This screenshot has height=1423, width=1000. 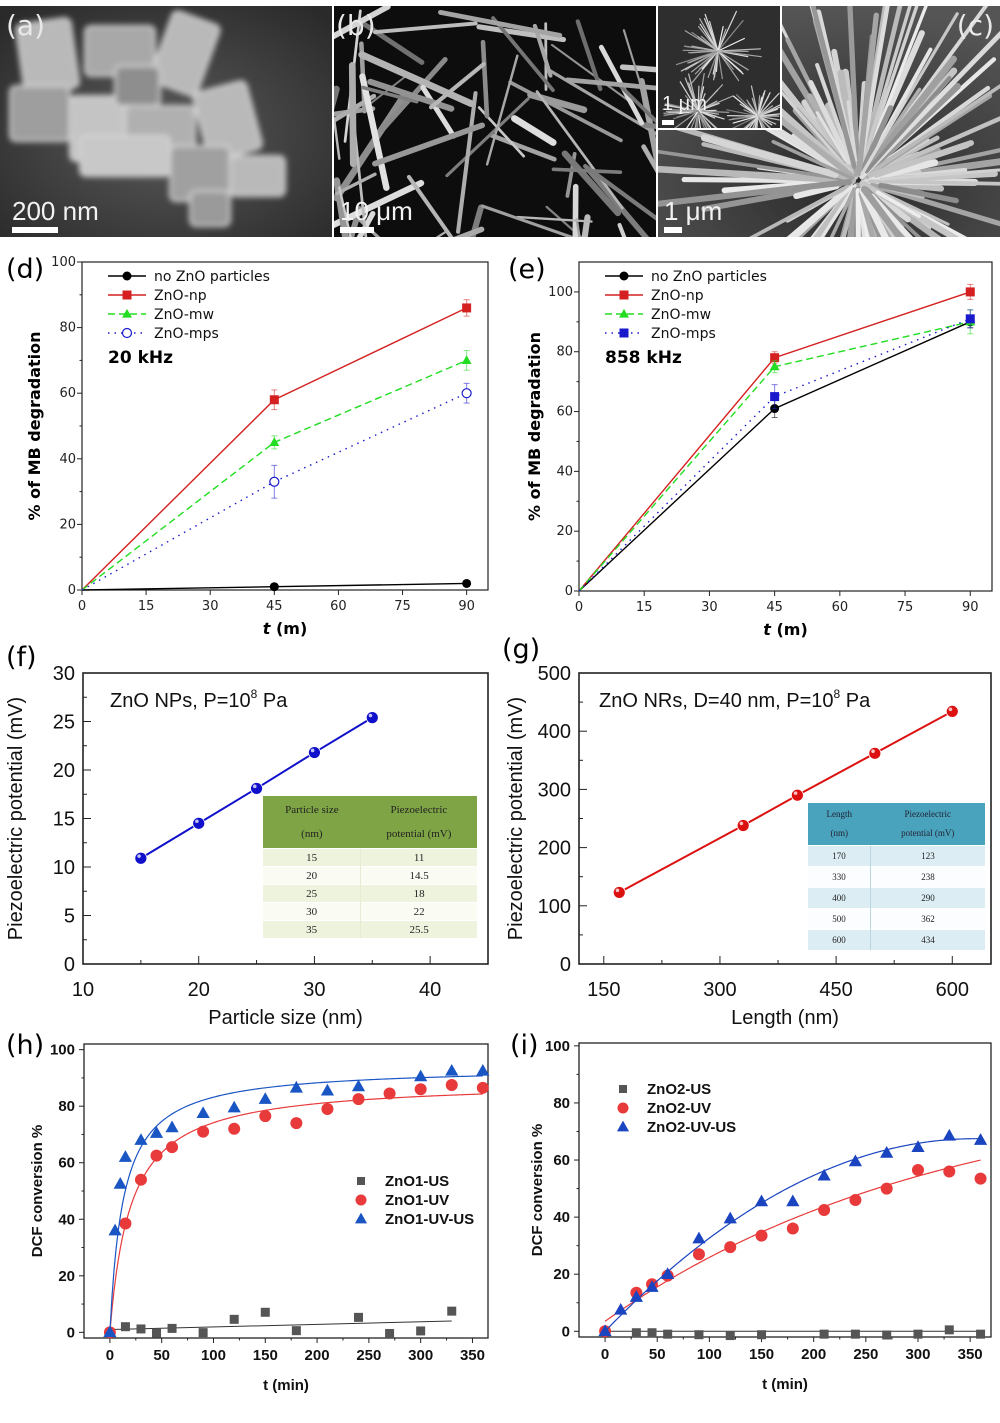 What do you see at coordinates (896, 939) in the screenshot?
I see `table-row: 600 434` at bounding box center [896, 939].